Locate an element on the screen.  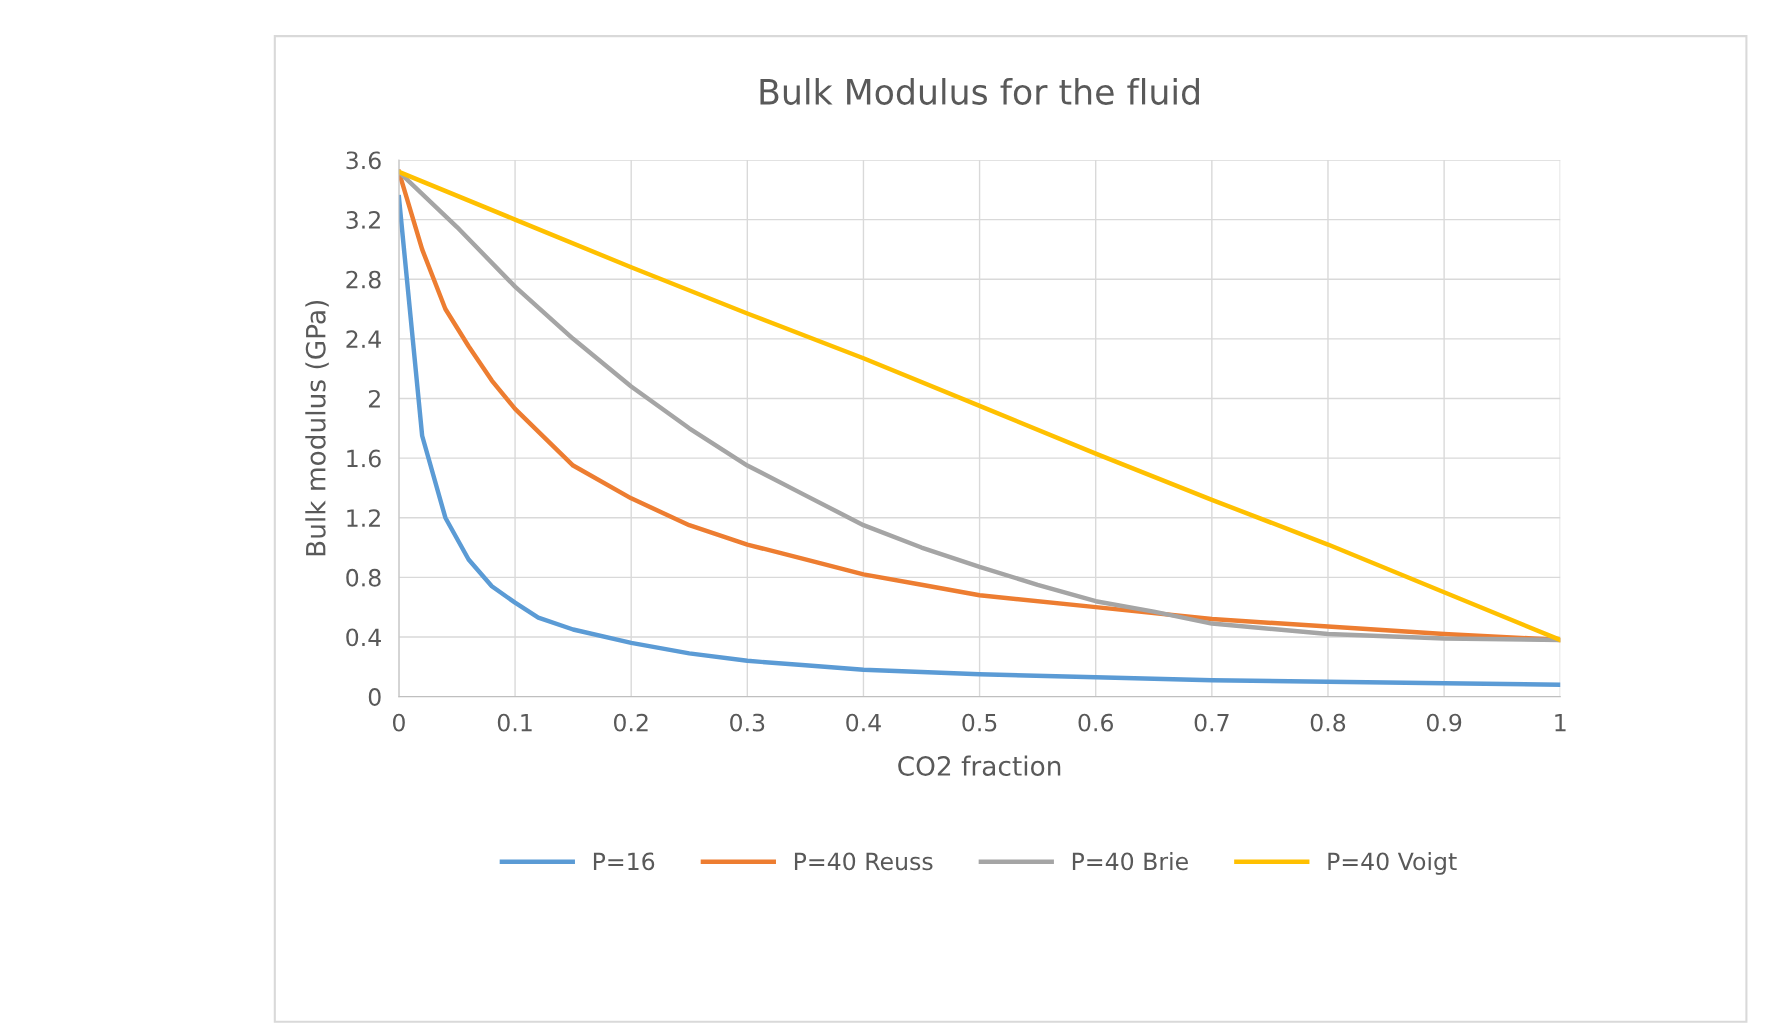
x-tick-label: 1 is located at coordinates (1560, 722).